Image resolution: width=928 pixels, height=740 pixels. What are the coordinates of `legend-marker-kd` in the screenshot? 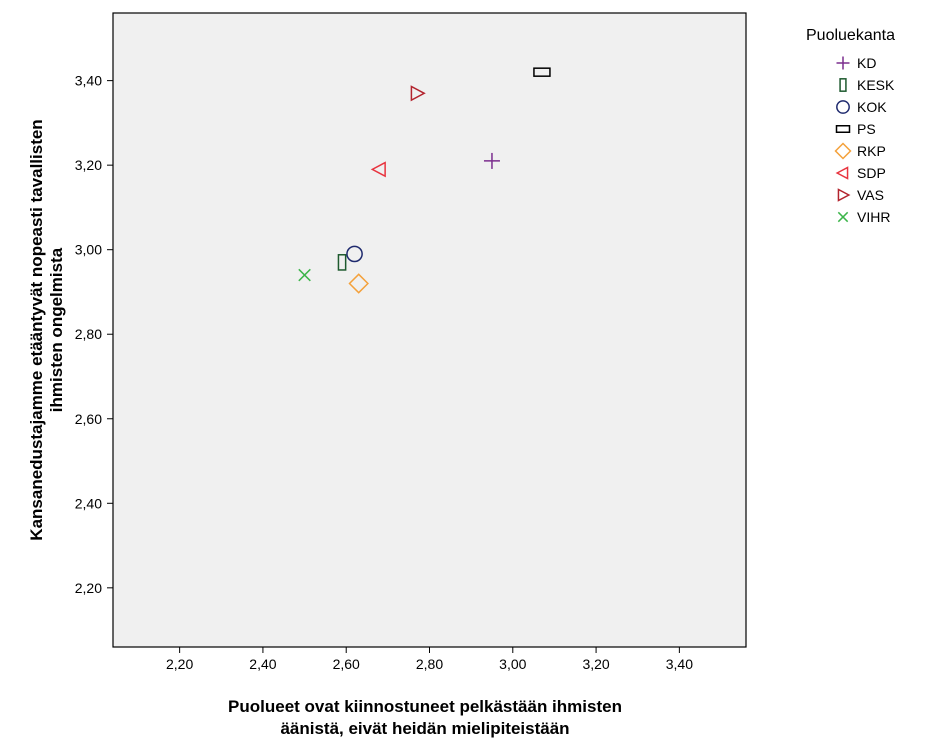 It's located at (843, 63).